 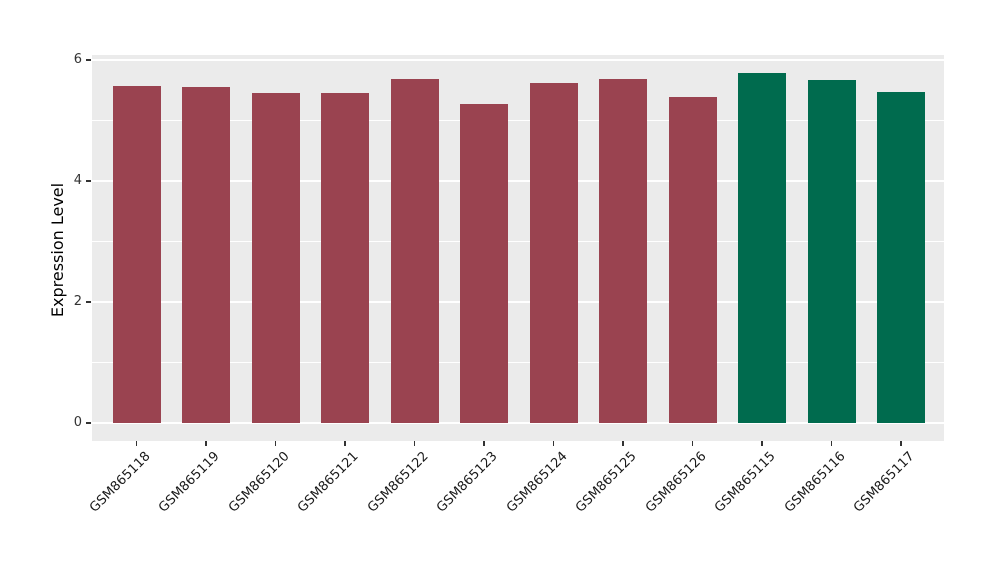 I want to click on bar-GSM865126, so click(x=692, y=259).